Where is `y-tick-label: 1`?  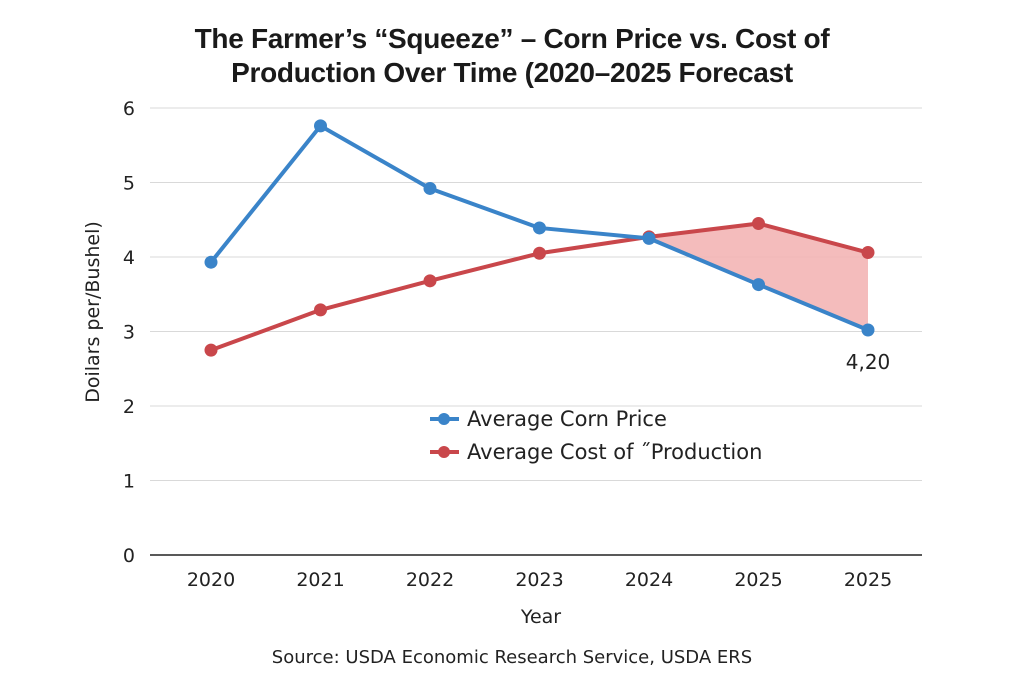 y-tick-label: 1 is located at coordinates (129, 482).